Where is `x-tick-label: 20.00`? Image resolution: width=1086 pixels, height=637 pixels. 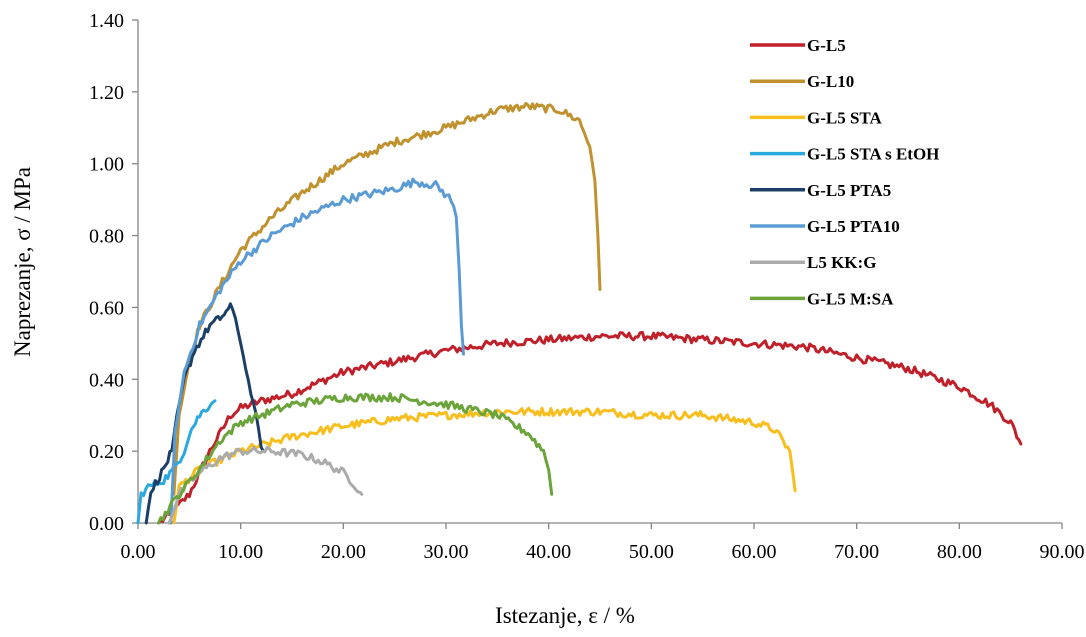 x-tick-label: 20.00 is located at coordinates (343, 552).